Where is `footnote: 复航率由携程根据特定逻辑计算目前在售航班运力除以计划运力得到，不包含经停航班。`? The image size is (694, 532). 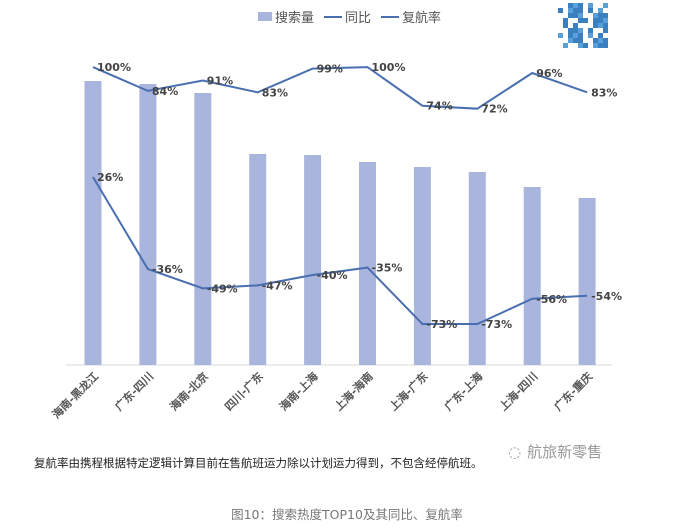 footnote: 复航率由携程根据特定逻辑计算目前在售航班运力除以计划运力得到，不包含经停航班。 is located at coordinates (258, 463).